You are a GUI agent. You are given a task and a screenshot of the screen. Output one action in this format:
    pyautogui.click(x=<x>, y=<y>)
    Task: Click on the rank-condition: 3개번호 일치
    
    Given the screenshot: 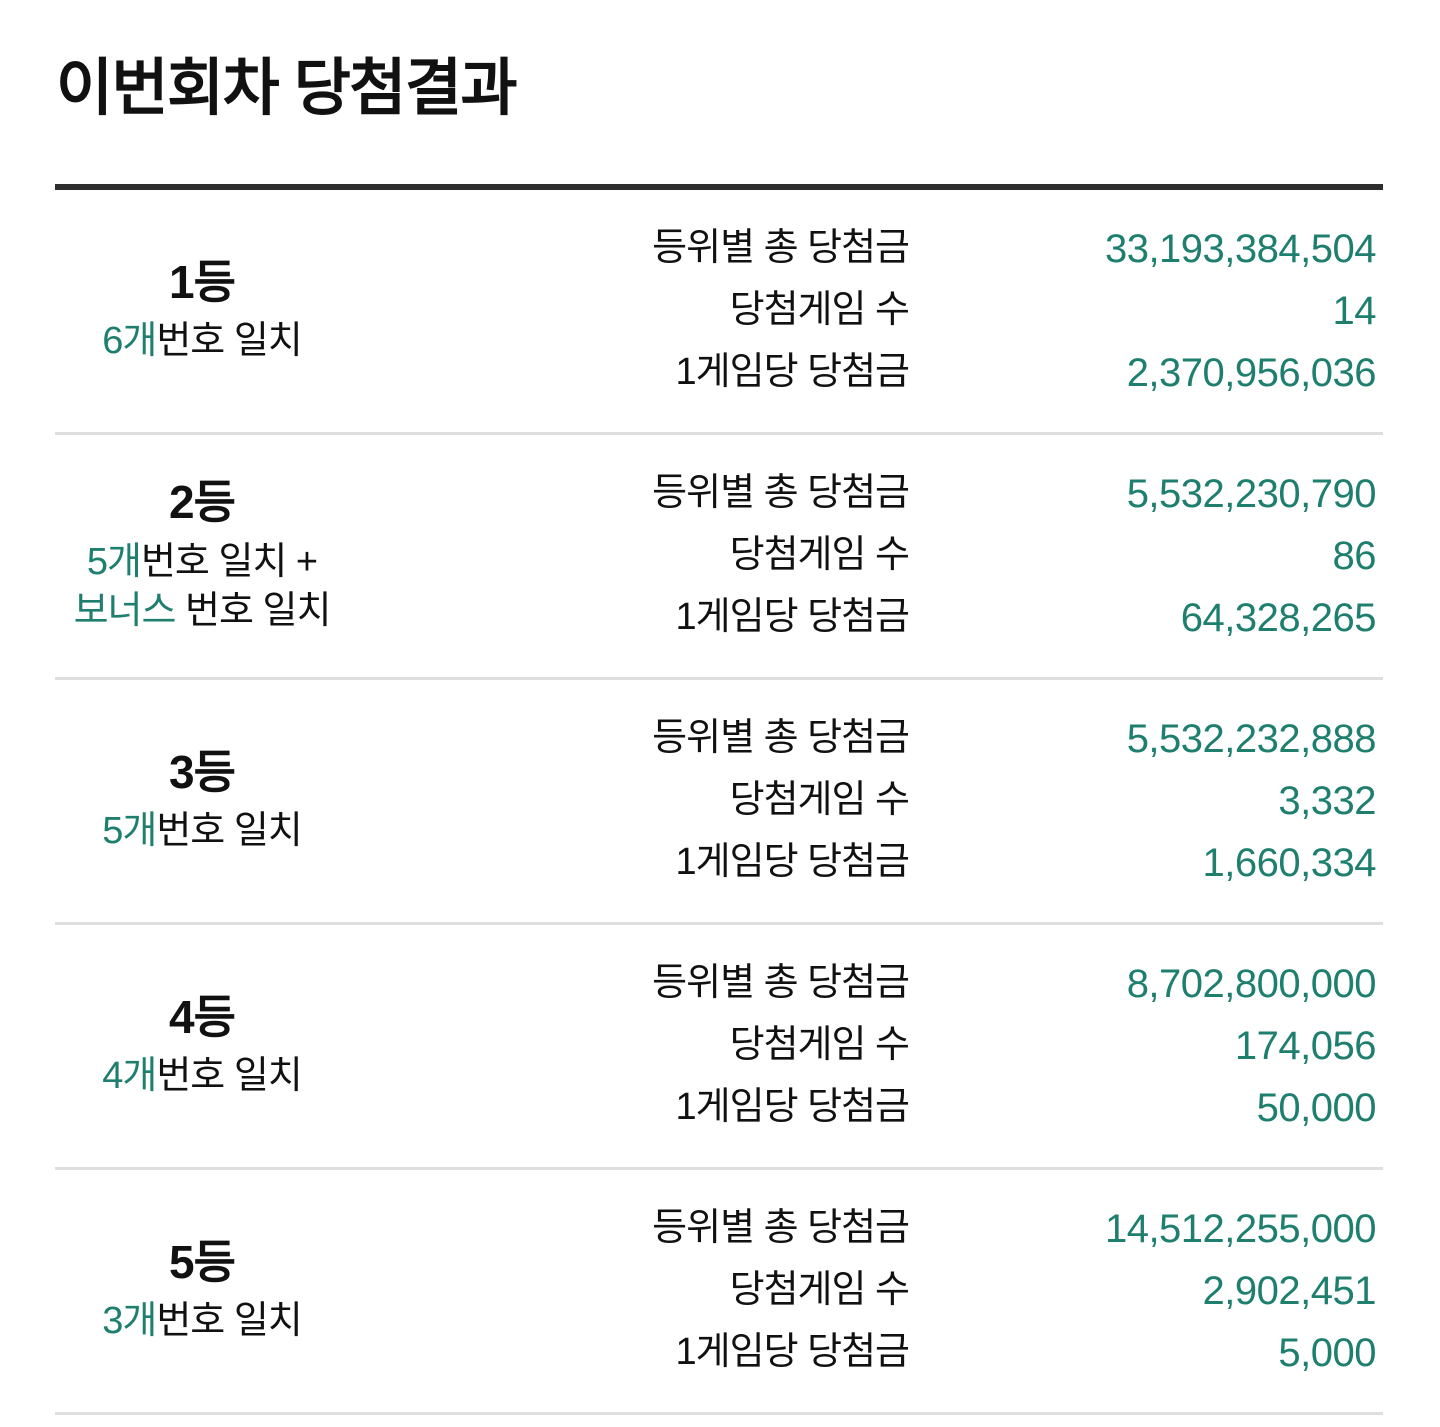 What is the action you would take?
    pyautogui.click(x=202, y=1321)
    